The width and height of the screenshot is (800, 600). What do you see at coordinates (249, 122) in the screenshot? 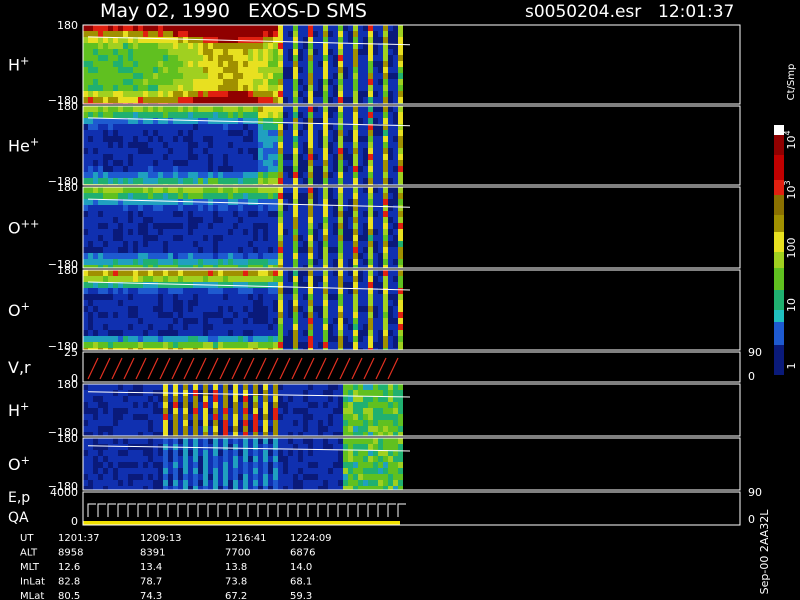
I see `trace-line` at bounding box center [249, 122].